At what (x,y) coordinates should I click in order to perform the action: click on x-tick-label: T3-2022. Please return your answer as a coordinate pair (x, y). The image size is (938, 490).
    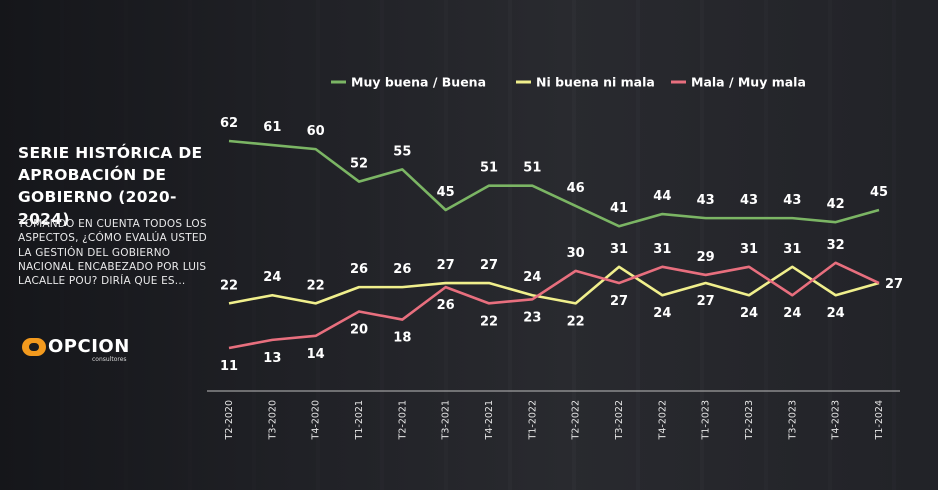
    Looking at the image, I should click on (619, 420).